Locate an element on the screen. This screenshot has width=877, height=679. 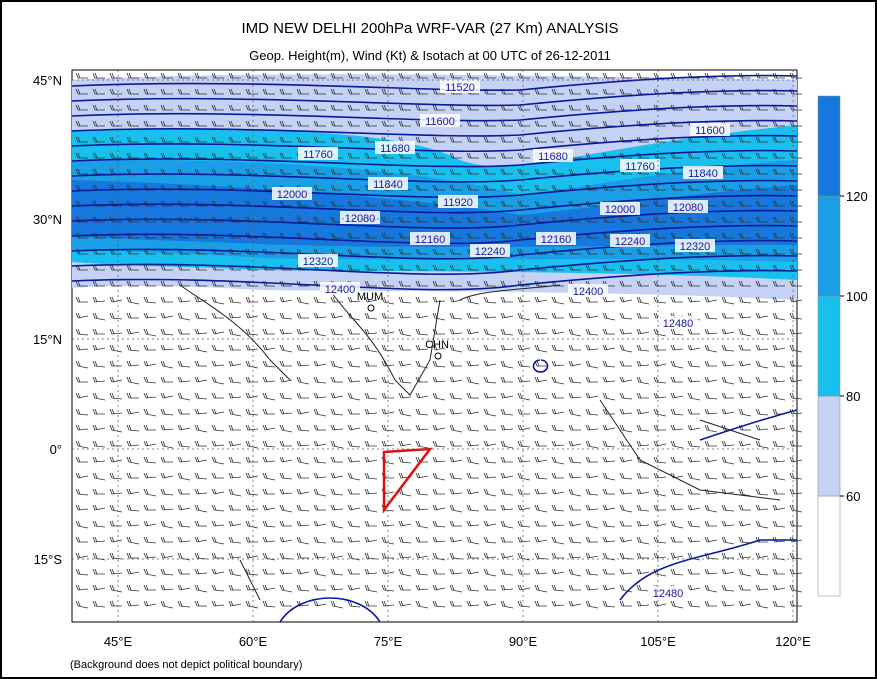
lat-label: 15°S is located at coordinates (48, 559).